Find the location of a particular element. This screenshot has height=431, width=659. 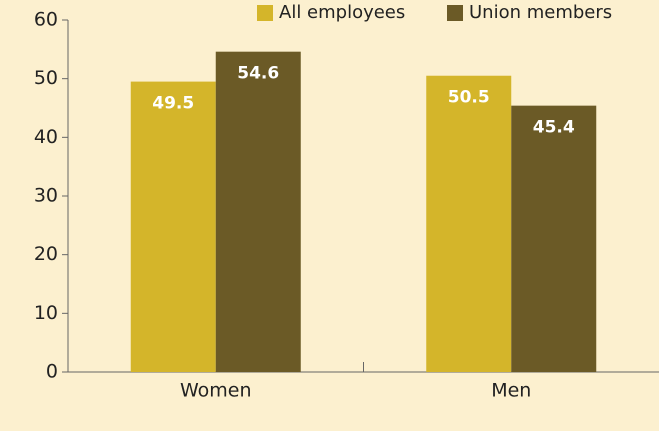

y-tick-label: 0 is located at coordinates (52, 372).